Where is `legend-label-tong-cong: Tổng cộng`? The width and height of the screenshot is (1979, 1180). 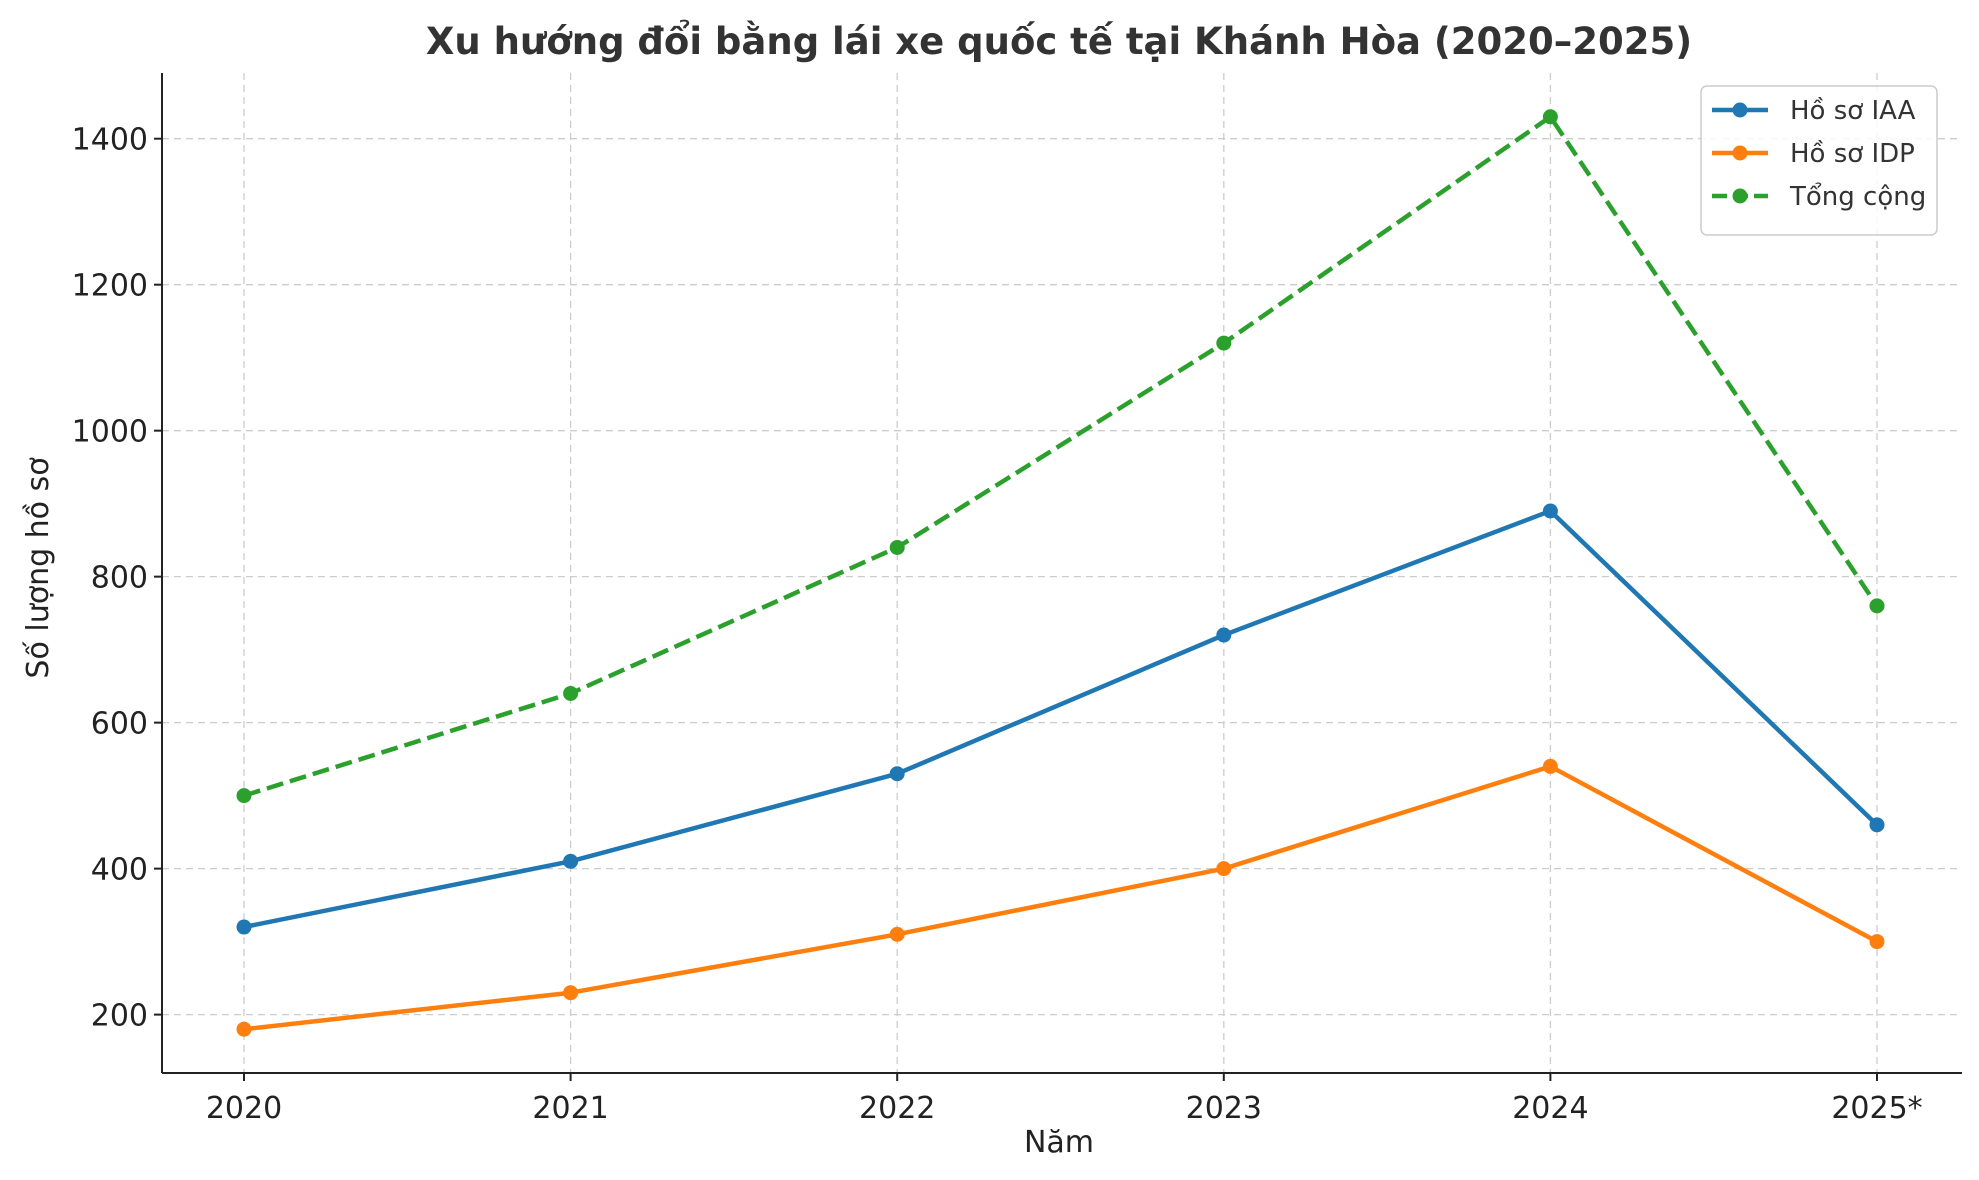
legend-label-tong-cong: Tổng cộng is located at coordinates (1857, 196).